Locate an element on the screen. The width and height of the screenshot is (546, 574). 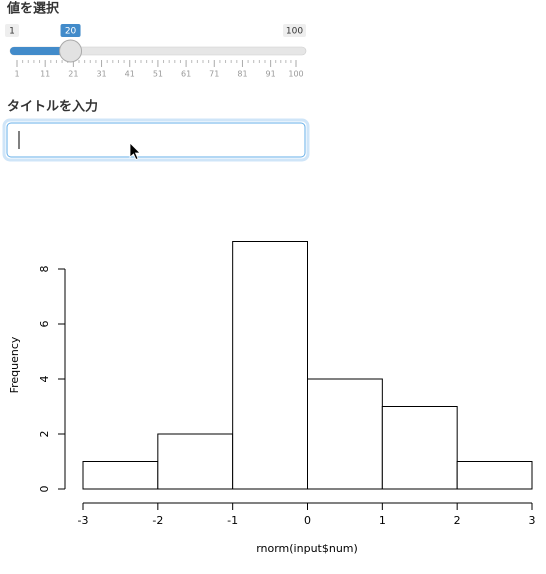
y-tick-label: 8 is located at coordinates (44, 269).